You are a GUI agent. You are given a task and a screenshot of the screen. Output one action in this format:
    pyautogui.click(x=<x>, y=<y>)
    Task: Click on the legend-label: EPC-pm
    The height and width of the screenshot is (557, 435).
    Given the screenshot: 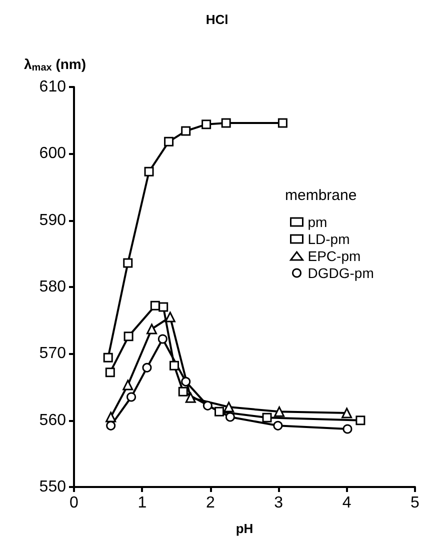 What is the action you would take?
    pyautogui.click(x=334, y=256)
    